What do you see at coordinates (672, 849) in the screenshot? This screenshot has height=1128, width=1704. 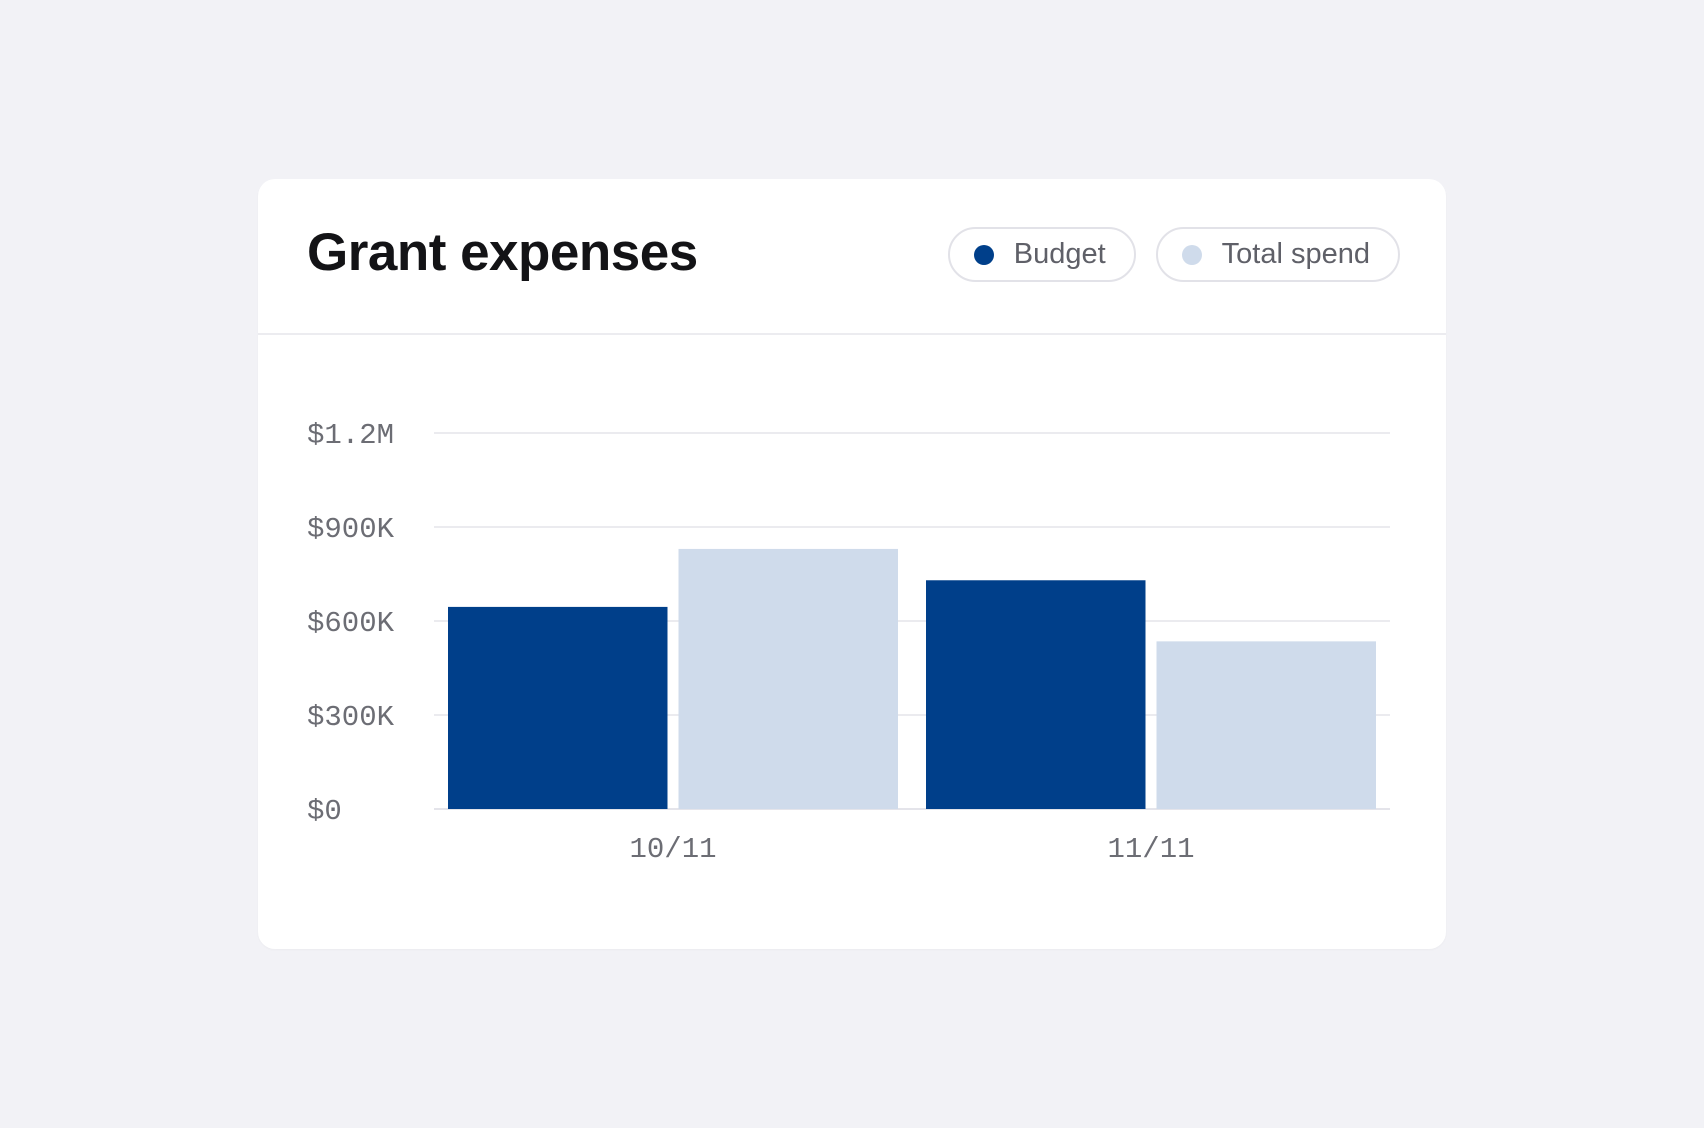 I see `x-tick-label: 10/11` at bounding box center [672, 849].